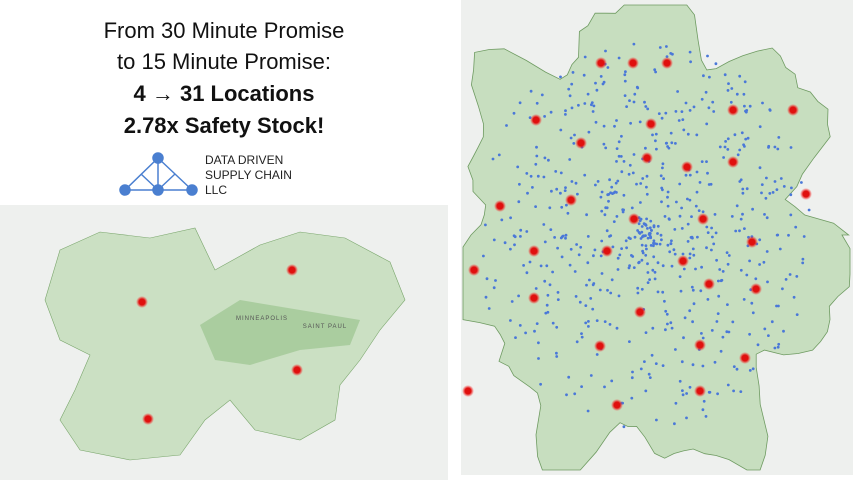  Describe the element at coordinates (244, 160) in the screenshot. I see `logo-text: DATA DRIVEN` at that location.